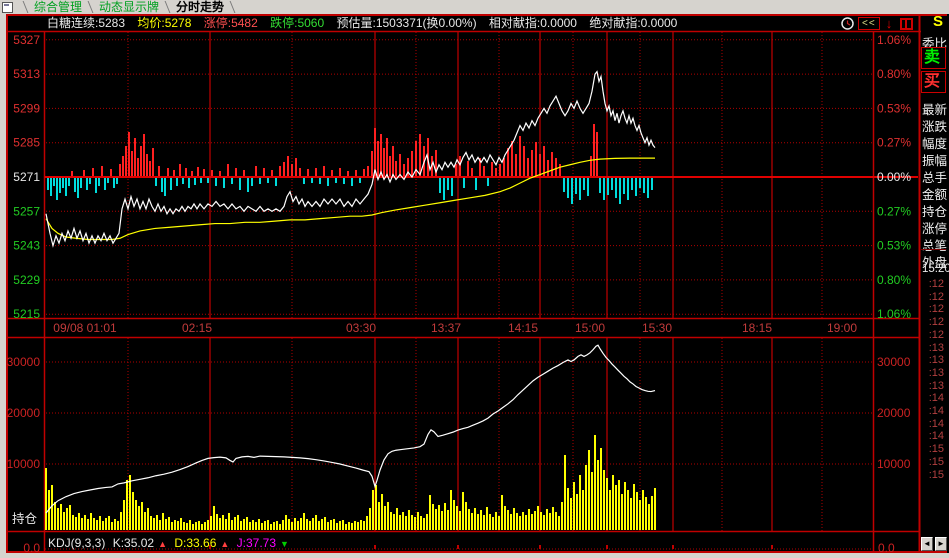 The height and width of the screenshot is (558, 949). What do you see at coordinates (58, 7) in the screenshot?
I see `tab-comprehensive-management: 综合管理` at bounding box center [58, 7].